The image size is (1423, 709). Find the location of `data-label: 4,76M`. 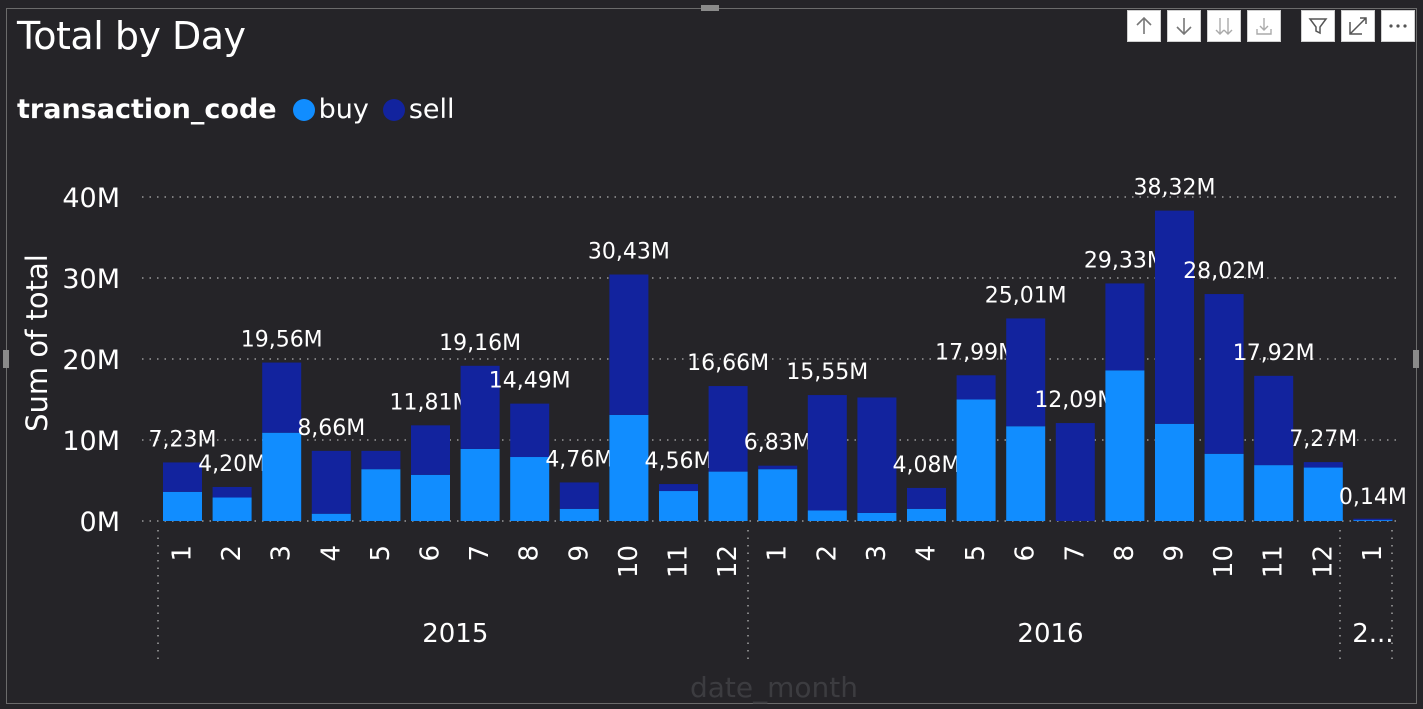

data-label: 4,76M is located at coordinates (579, 459).